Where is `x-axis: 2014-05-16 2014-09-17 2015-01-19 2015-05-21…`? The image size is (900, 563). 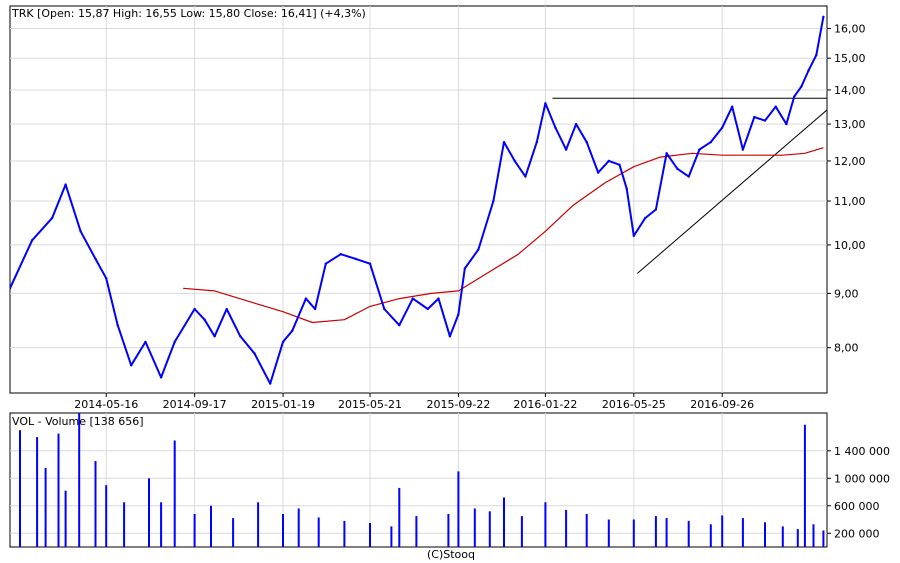 x-axis: 2014-05-16 2014-09-17 2015-01-19 2015-05-21… is located at coordinates (414, 402).